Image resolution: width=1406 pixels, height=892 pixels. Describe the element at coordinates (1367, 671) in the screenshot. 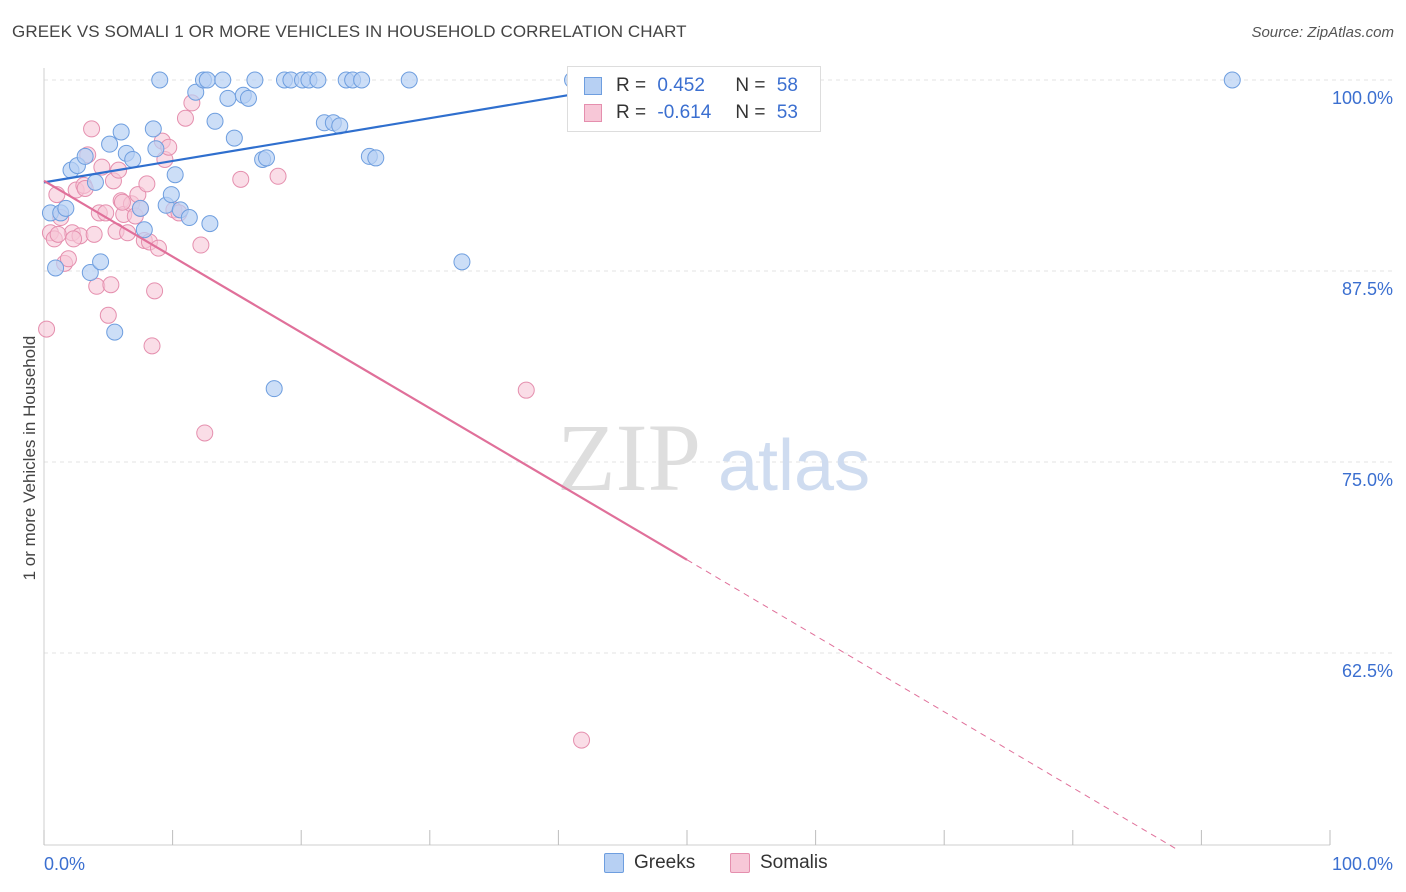

I see `y-tick-label: 62.5%` at that location.